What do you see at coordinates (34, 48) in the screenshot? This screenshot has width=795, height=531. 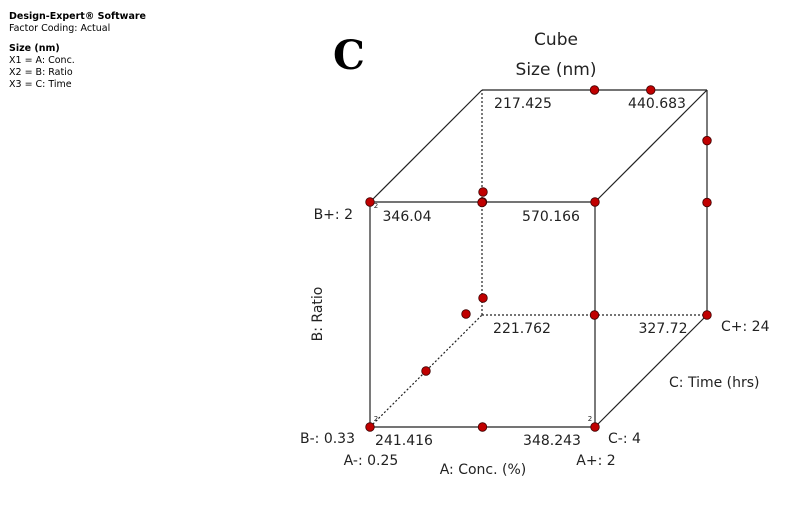 I see `response-name: Size (nm)` at bounding box center [34, 48].